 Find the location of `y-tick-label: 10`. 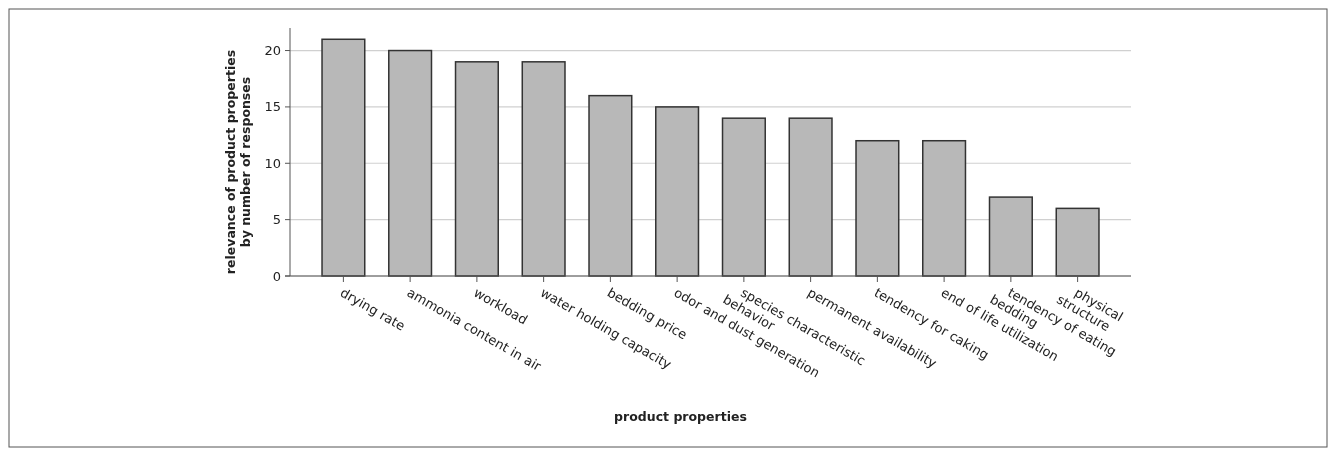

y-tick-label: 10 is located at coordinates (272, 163).